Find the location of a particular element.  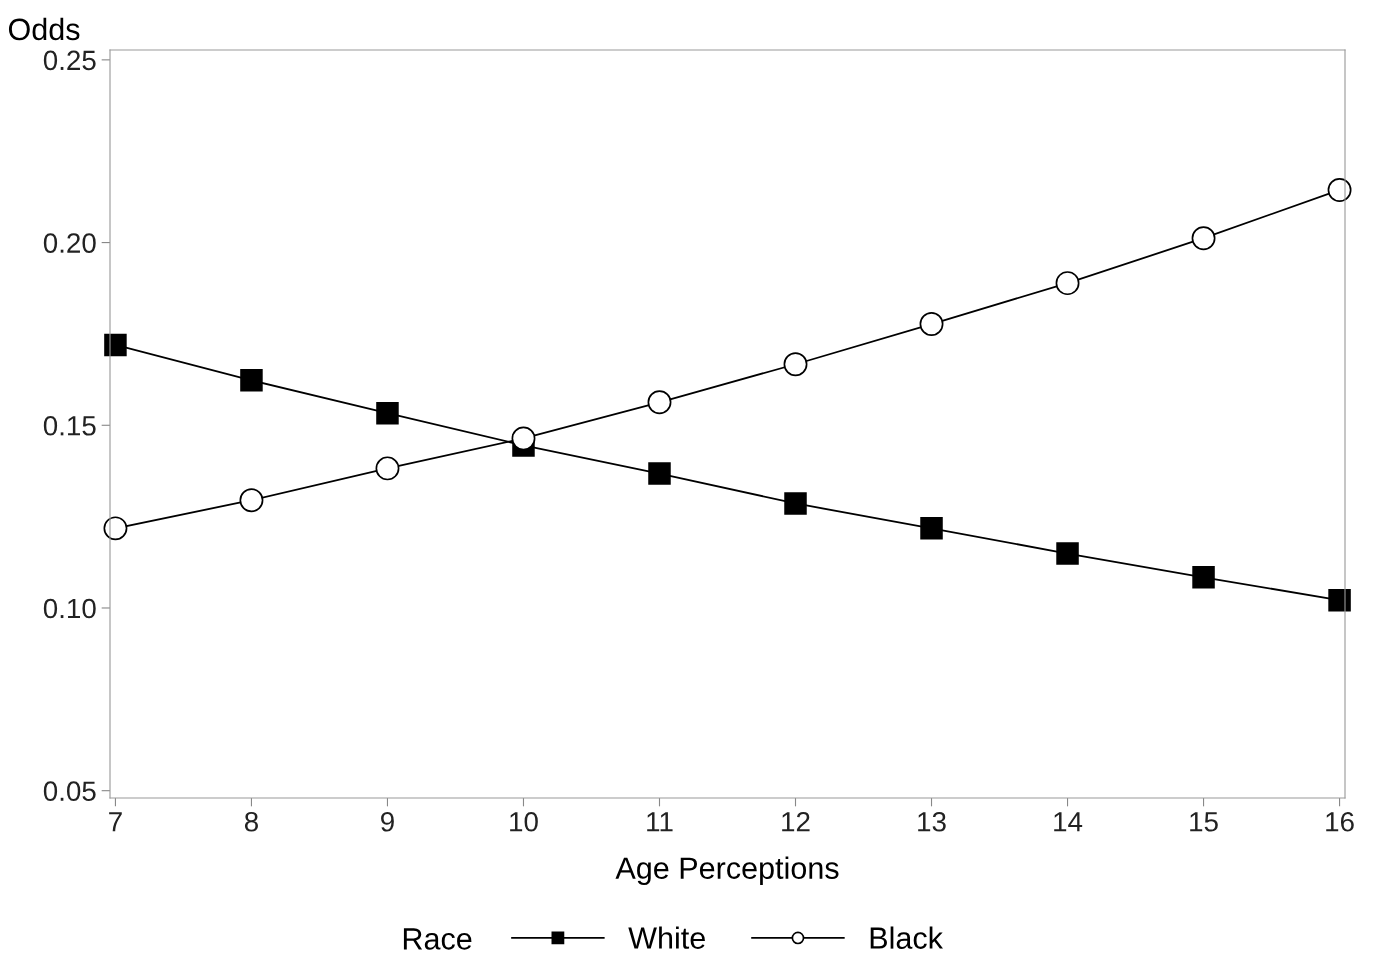

legend-label: Black is located at coordinates (906, 937).